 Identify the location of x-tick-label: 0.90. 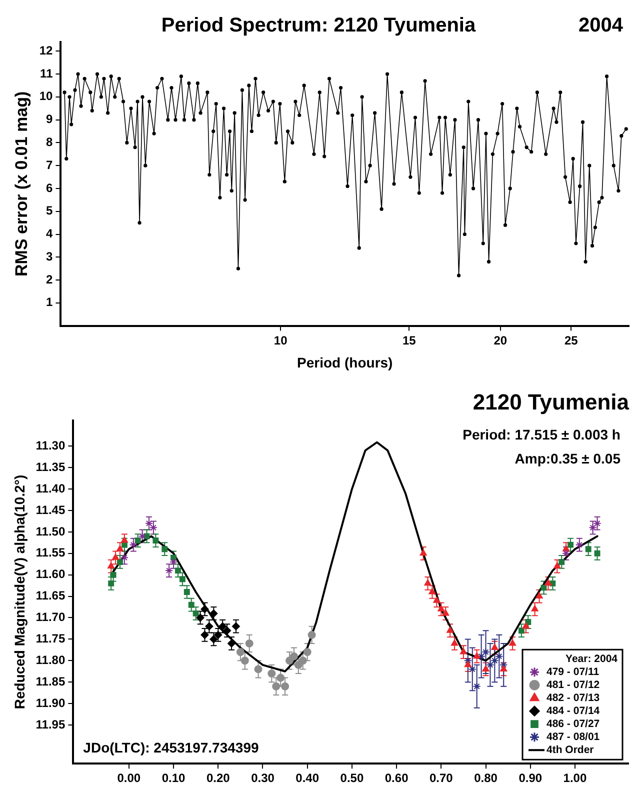
(530, 778).